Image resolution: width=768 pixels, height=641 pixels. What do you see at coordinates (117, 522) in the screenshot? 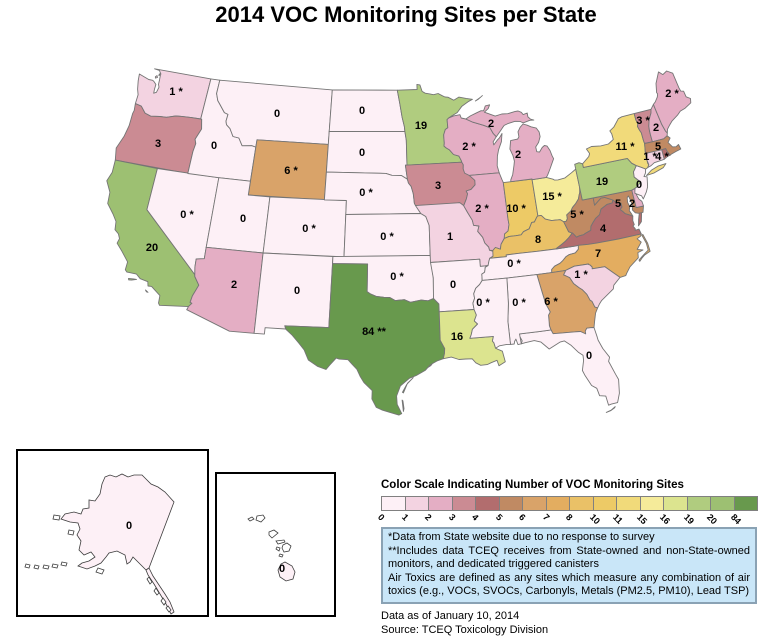
I see `state-alaska` at bounding box center [117, 522].